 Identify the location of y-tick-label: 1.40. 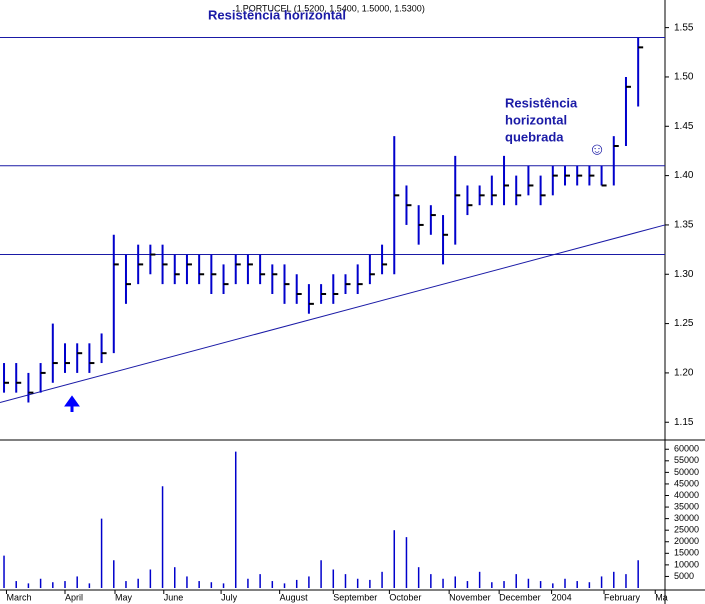
(684, 175).